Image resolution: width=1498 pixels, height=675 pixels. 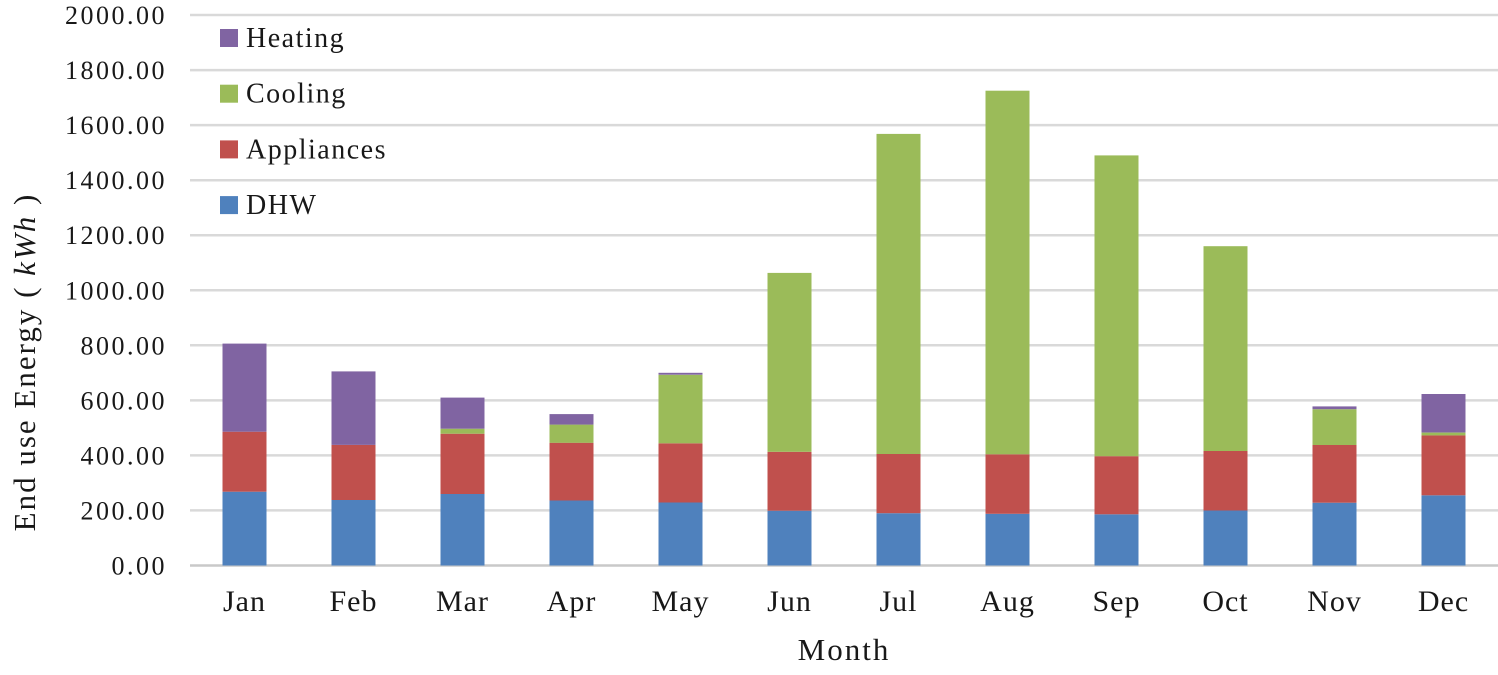 What do you see at coordinates (1225, 538) in the screenshot?
I see `bar-segment-oct-dhw` at bounding box center [1225, 538].